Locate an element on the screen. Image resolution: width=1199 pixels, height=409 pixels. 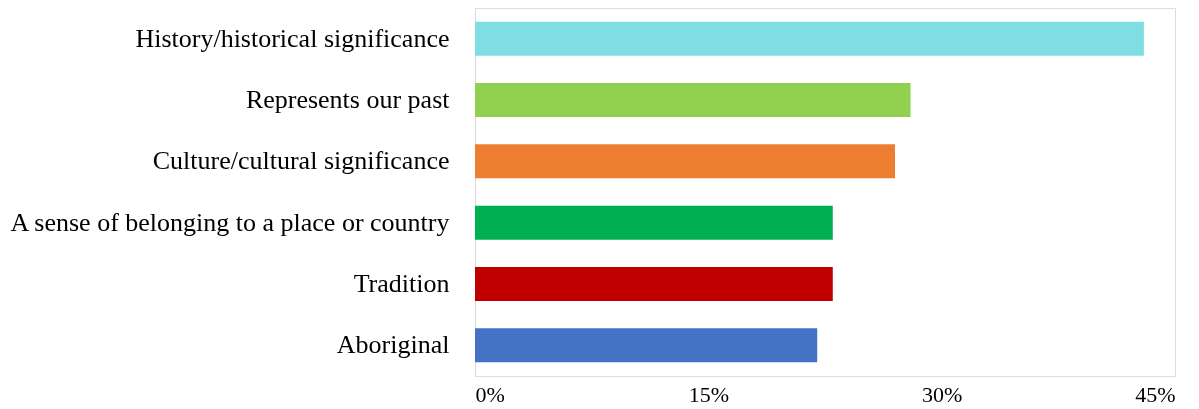
x-tick-label: 30% is located at coordinates (942, 394).